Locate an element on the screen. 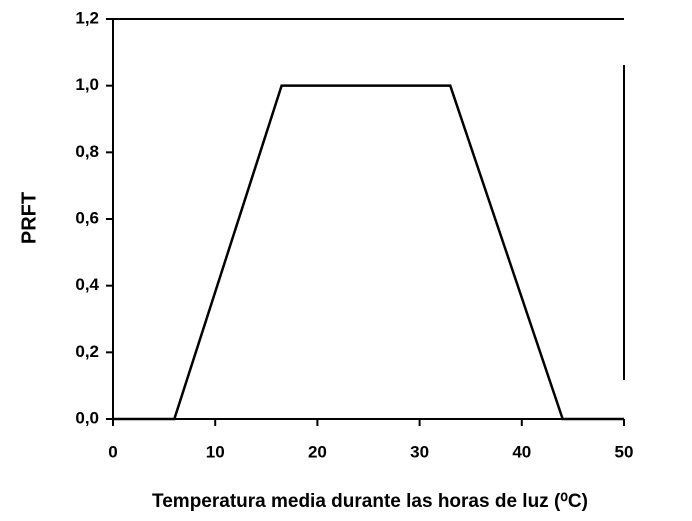 The width and height of the screenshot is (692, 521). y-tick-label: 0,2 is located at coordinates (87, 351).